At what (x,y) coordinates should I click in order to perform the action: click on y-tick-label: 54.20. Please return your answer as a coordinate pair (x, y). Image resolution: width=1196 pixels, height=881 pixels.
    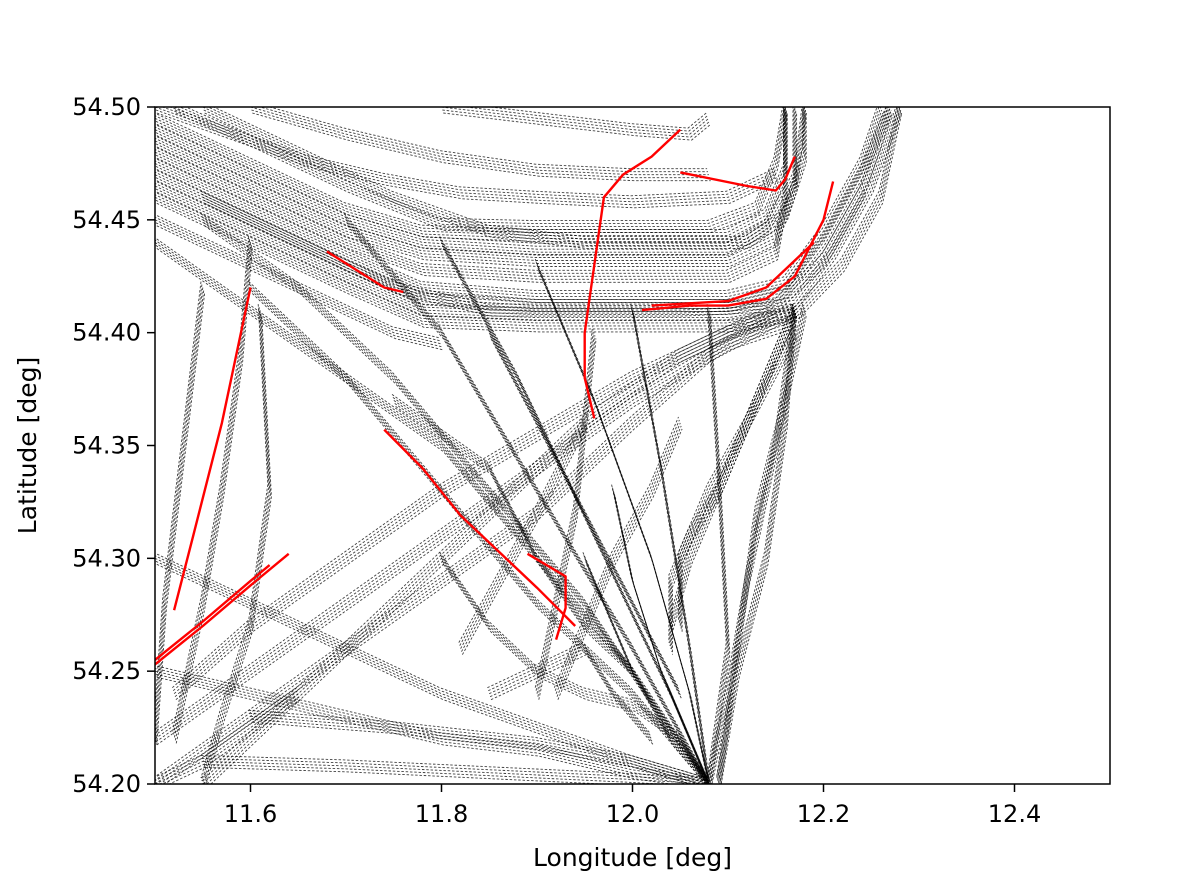
    Looking at the image, I should click on (106, 784).